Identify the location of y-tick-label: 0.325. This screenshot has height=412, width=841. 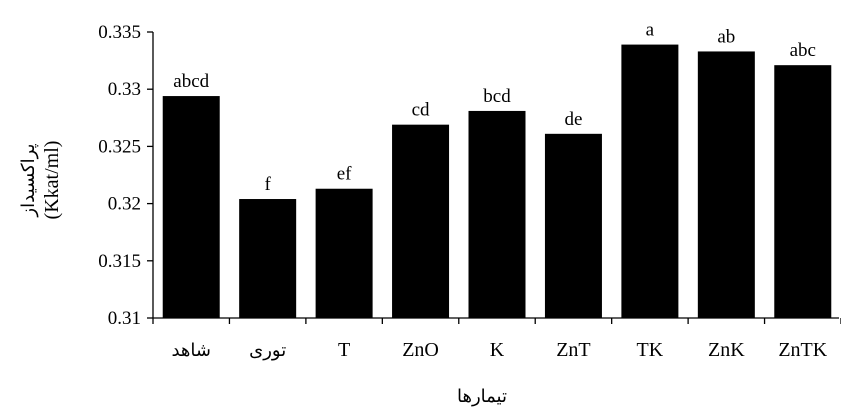
(119, 146).